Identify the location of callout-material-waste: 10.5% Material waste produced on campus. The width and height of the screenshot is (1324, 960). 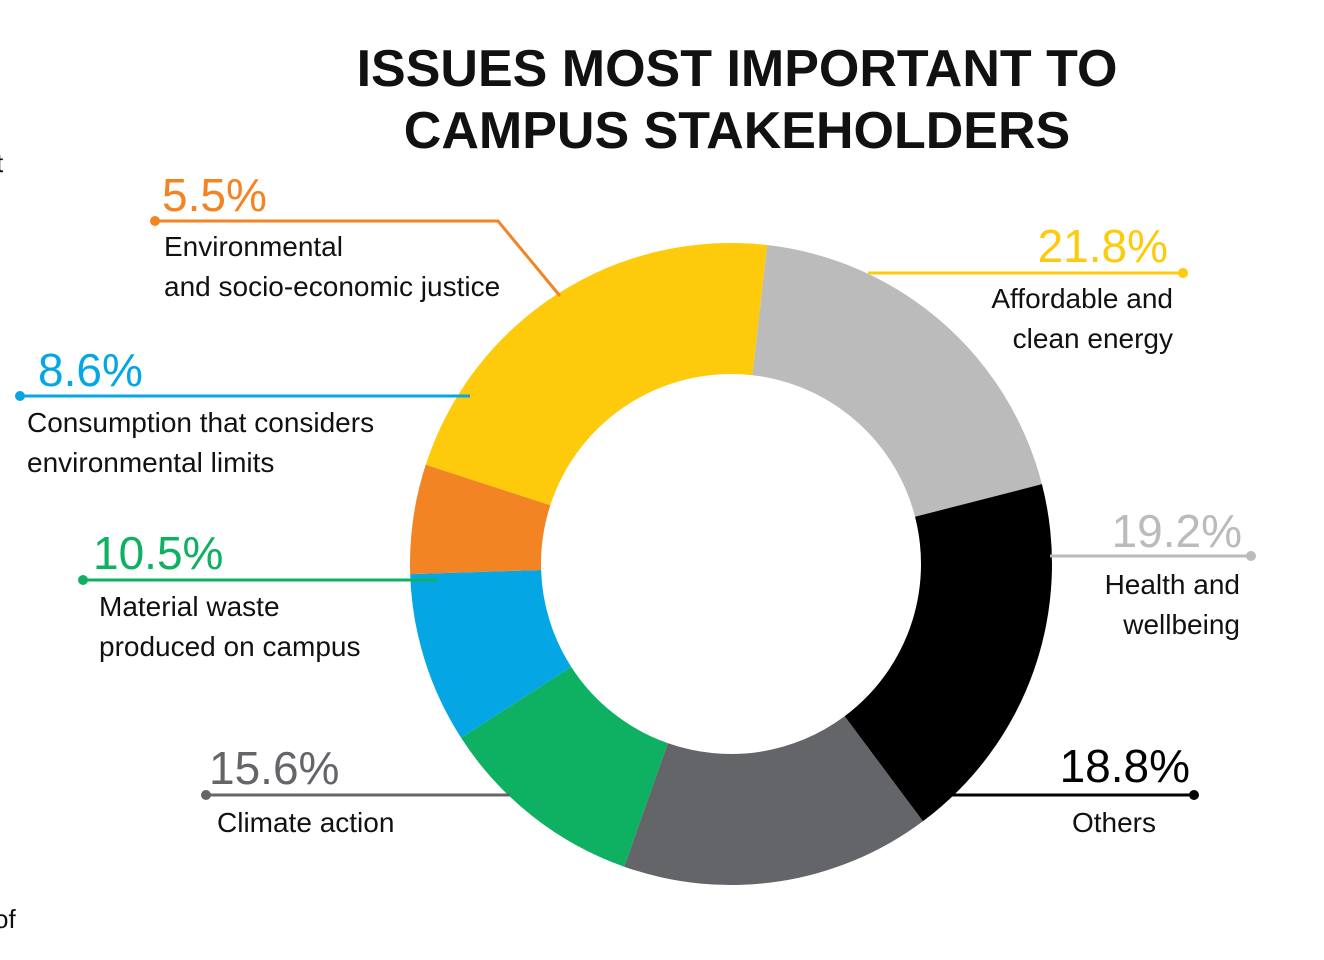
(257, 594).